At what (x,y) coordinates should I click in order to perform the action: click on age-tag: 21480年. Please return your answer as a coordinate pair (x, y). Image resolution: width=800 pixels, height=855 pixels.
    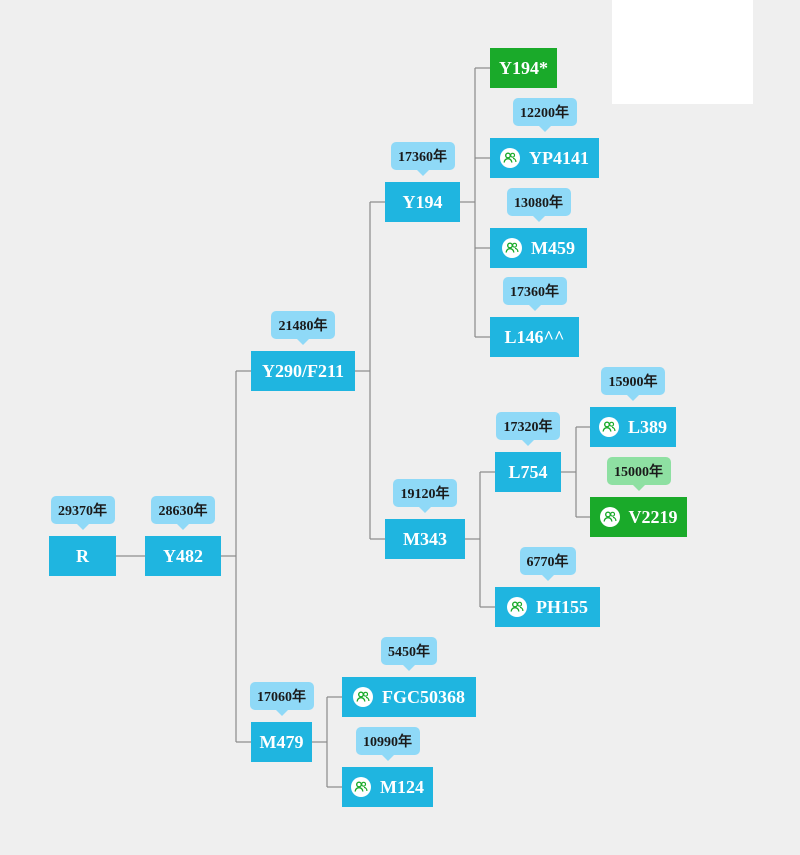
    Looking at the image, I should click on (303, 328).